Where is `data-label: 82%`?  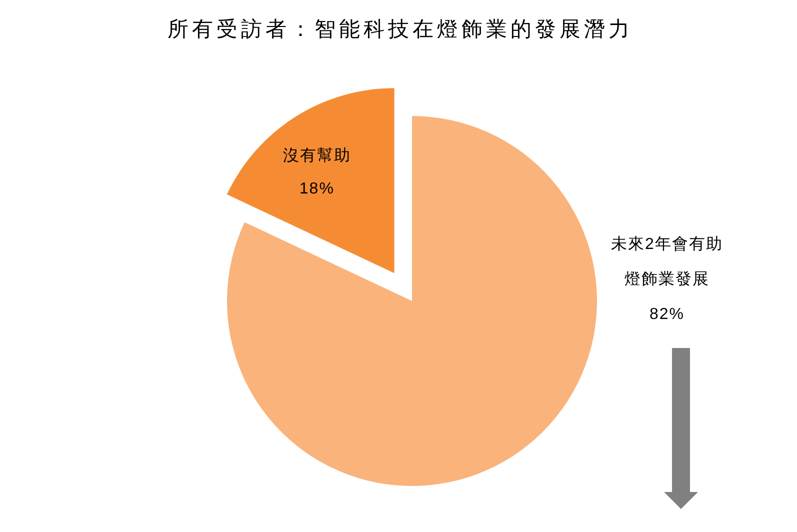
data-label: 82% is located at coordinates (667, 314).